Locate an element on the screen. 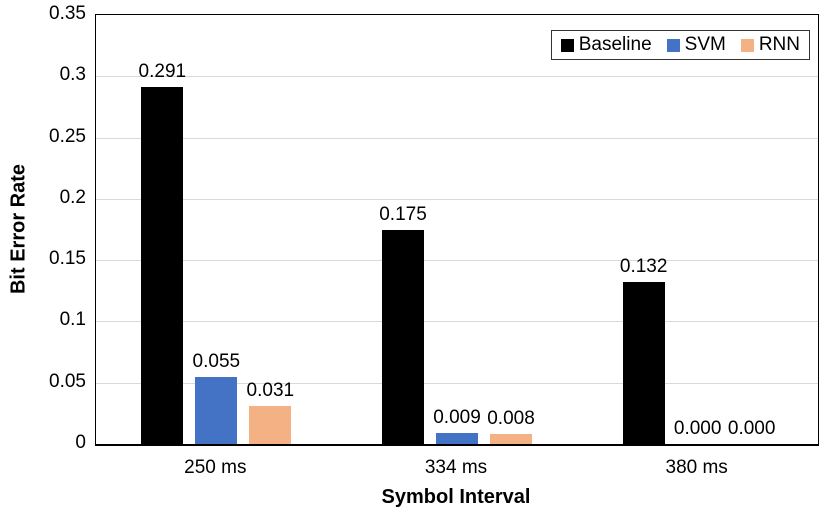 This screenshot has height=522, width=830. x-axis-tick-labels: 250 ms 334 ms 380 ms is located at coordinates (456, 469).